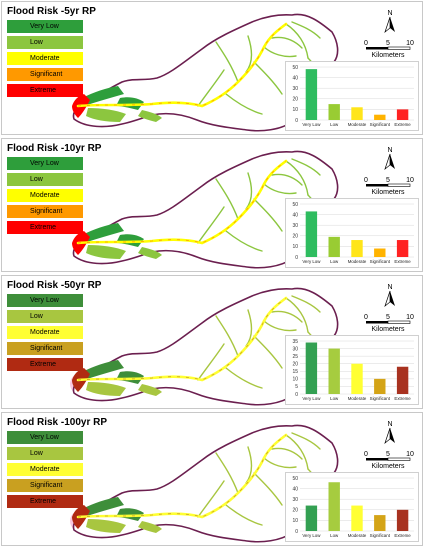 The image size is (425, 550). I want to click on north-arrow-icon: N, so click(389, 296).